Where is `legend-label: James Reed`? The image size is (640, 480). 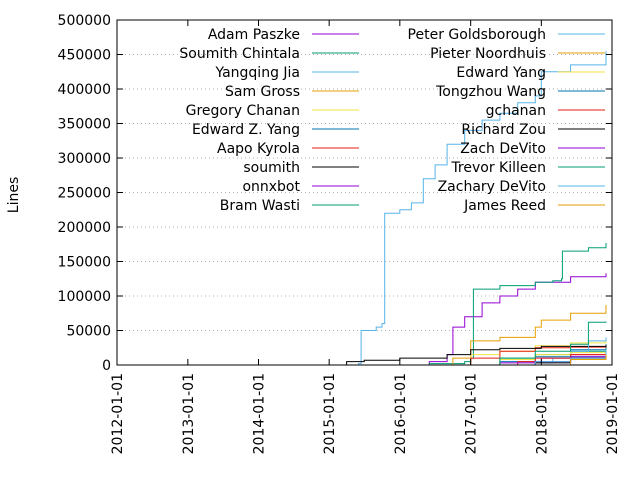
legend-label: James Reed is located at coordinates (504, 206).